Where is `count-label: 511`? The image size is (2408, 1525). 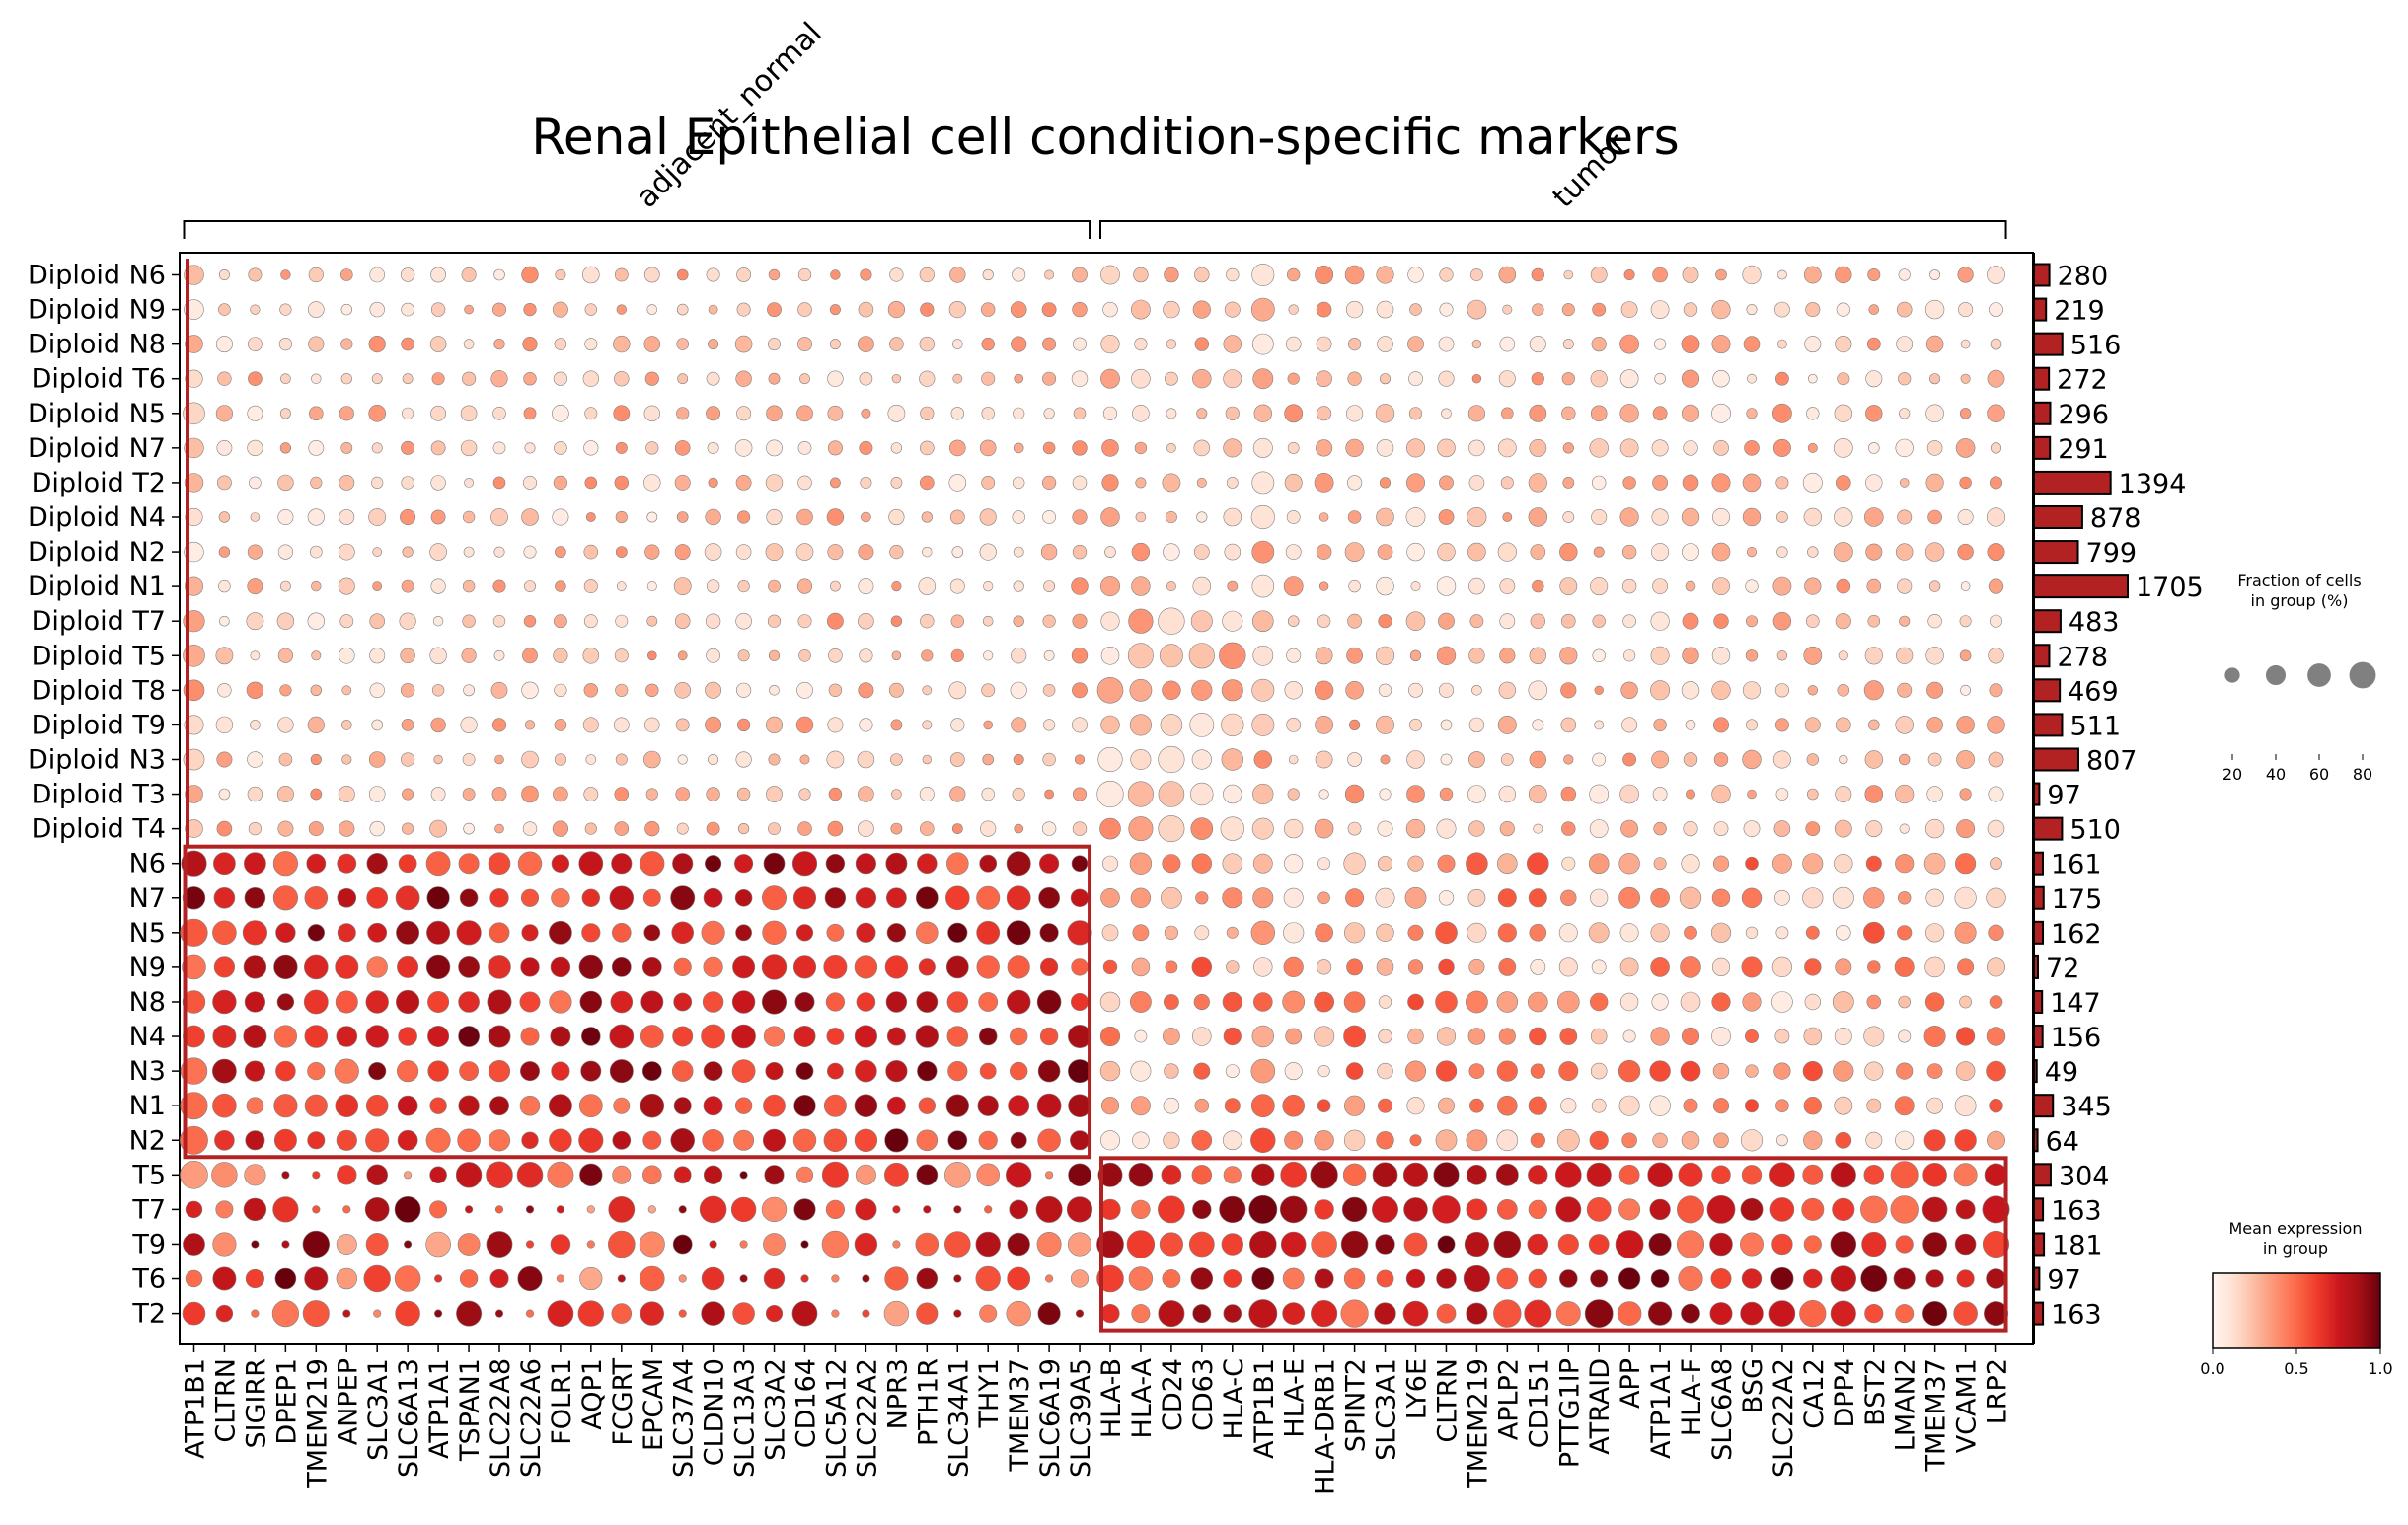
count-label: 511 is located at coordinates (2095, 726).